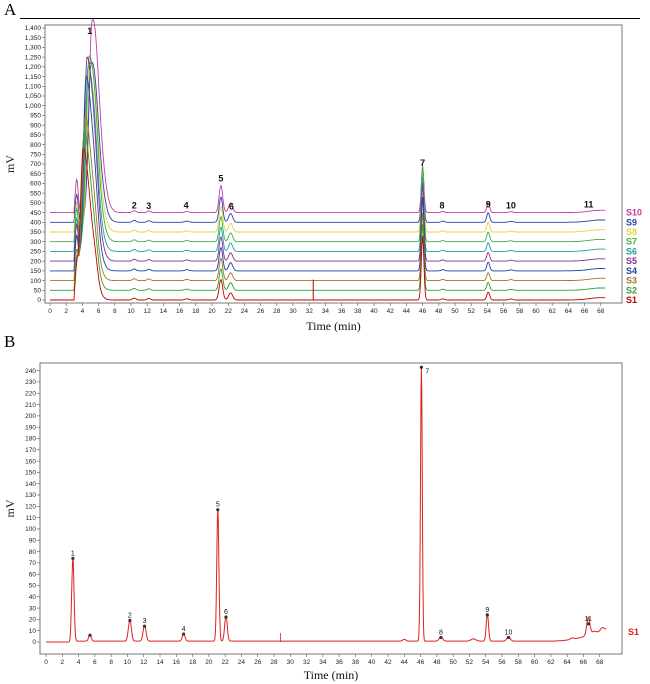 This screenshot has width=650, height=684. What do you see at coordinates (30, 439) in the screenshot?
I see `y-tick-label-b: 180` at bounding box center [30, 439].